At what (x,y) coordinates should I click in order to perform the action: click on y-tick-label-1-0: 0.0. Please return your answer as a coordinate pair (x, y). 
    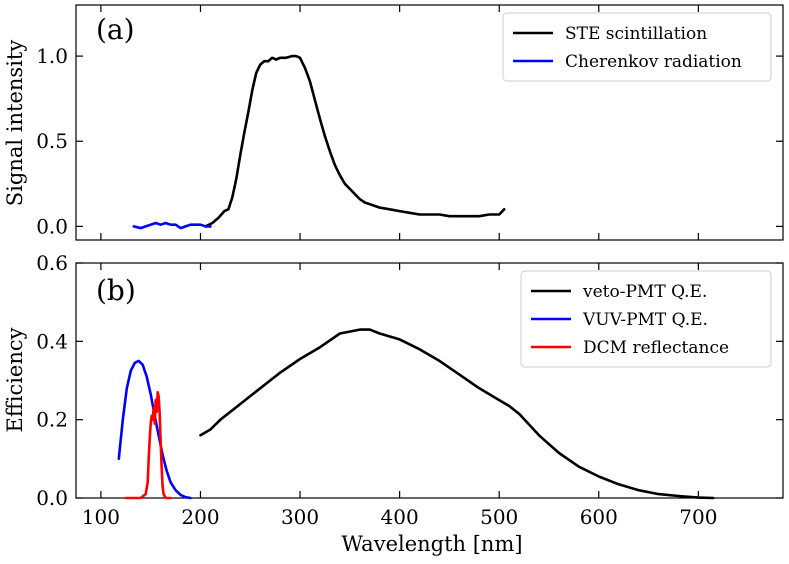
    Looking at the image, I should click on (52, 498).